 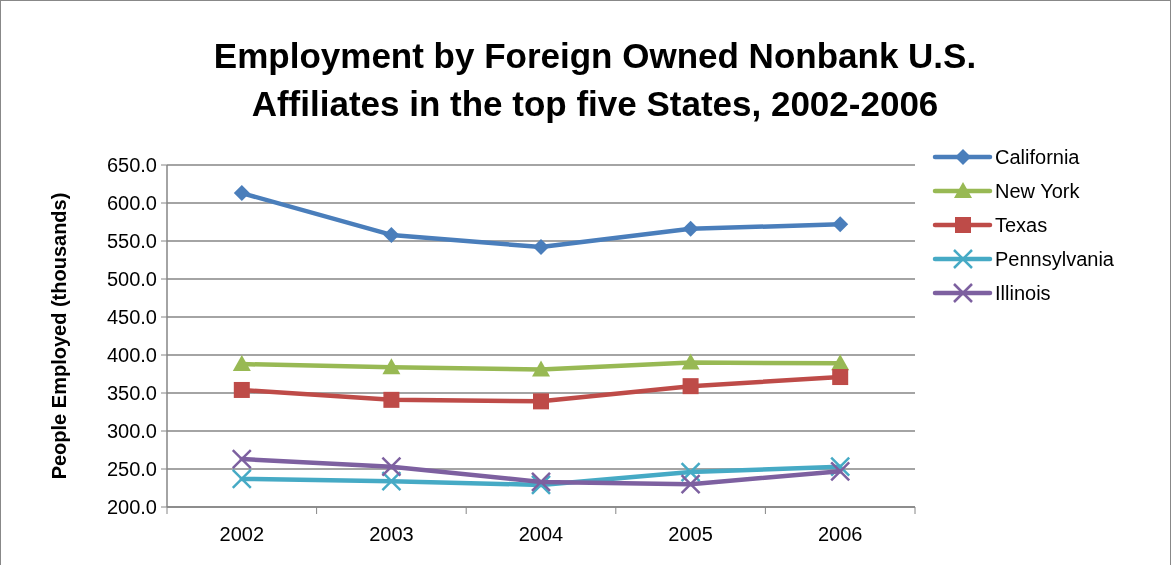 What do you see at coordinates (131, 165) in the screenshot?
I see `y-tick-label: 650.0` at bounding box center [131, 165].